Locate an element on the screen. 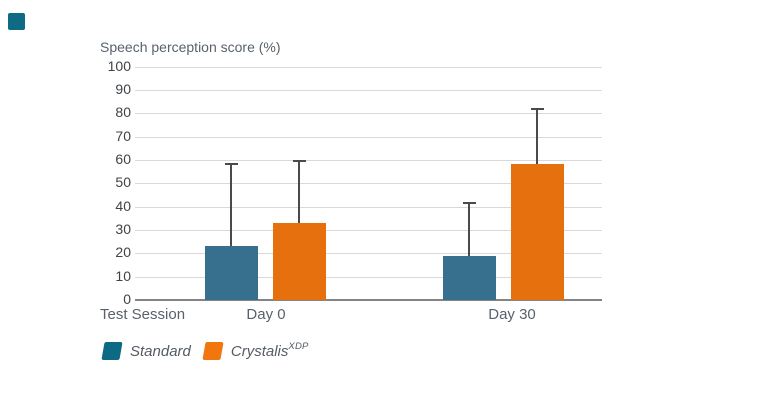 This screenshot has height=400, width=768. bar-crystalis-day30 is located at coordinates (537, 231).